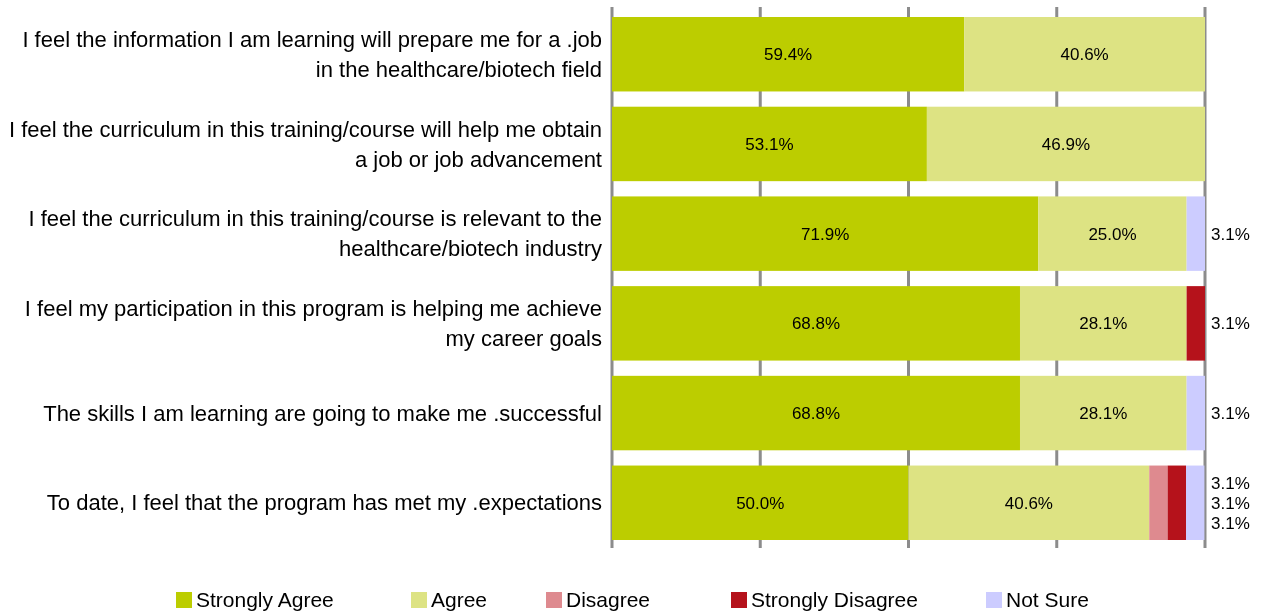  Describe the element at coordinates (834, 600) in the screenshot. I see `legend-label: Strongly Disagree` at that location.